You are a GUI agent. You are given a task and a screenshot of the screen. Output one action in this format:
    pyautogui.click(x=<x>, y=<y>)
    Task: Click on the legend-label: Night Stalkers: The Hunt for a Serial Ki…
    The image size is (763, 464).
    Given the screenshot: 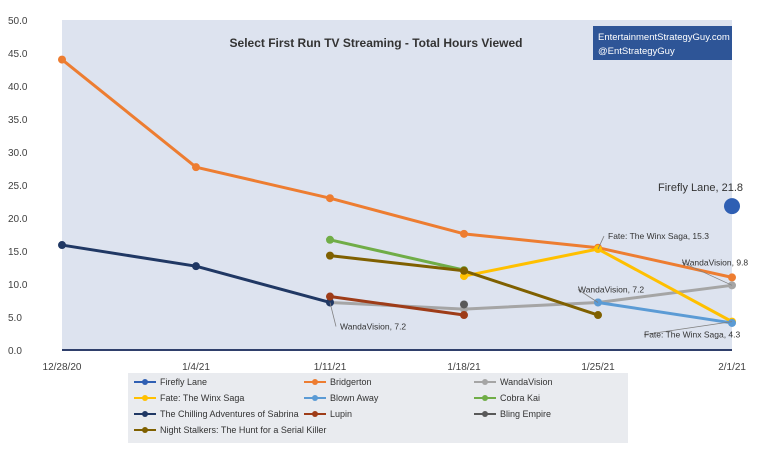 What is the action you would take?
    pyautogui.click(x=243, y=430)
    